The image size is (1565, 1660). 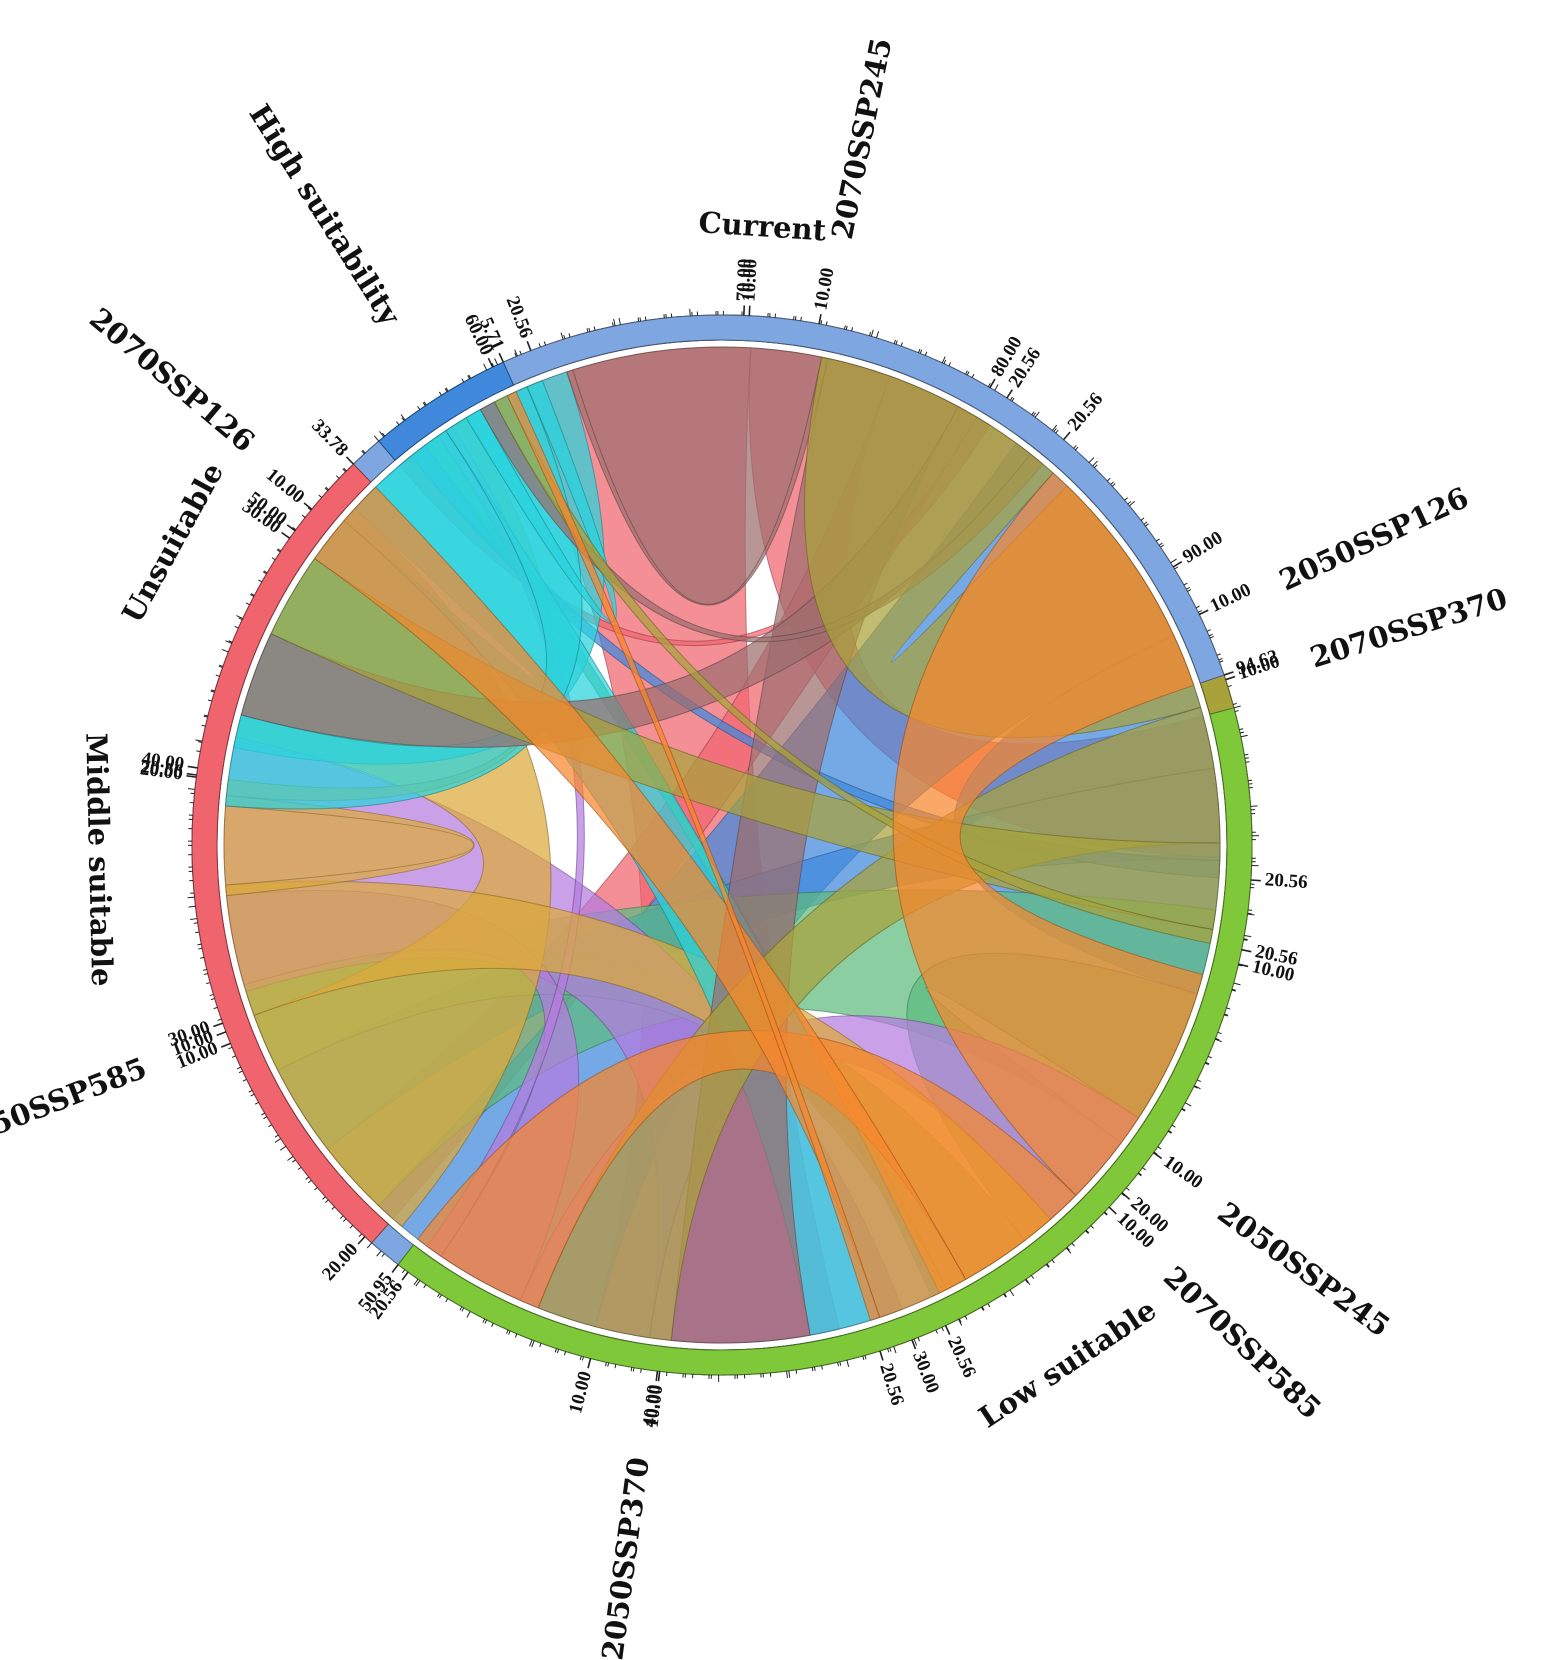 What do you see at coordinates (1158, 1156) in the screenshot?
I see `tick-mark-major-2050ssp245` at bounding box center [1158, 1156].